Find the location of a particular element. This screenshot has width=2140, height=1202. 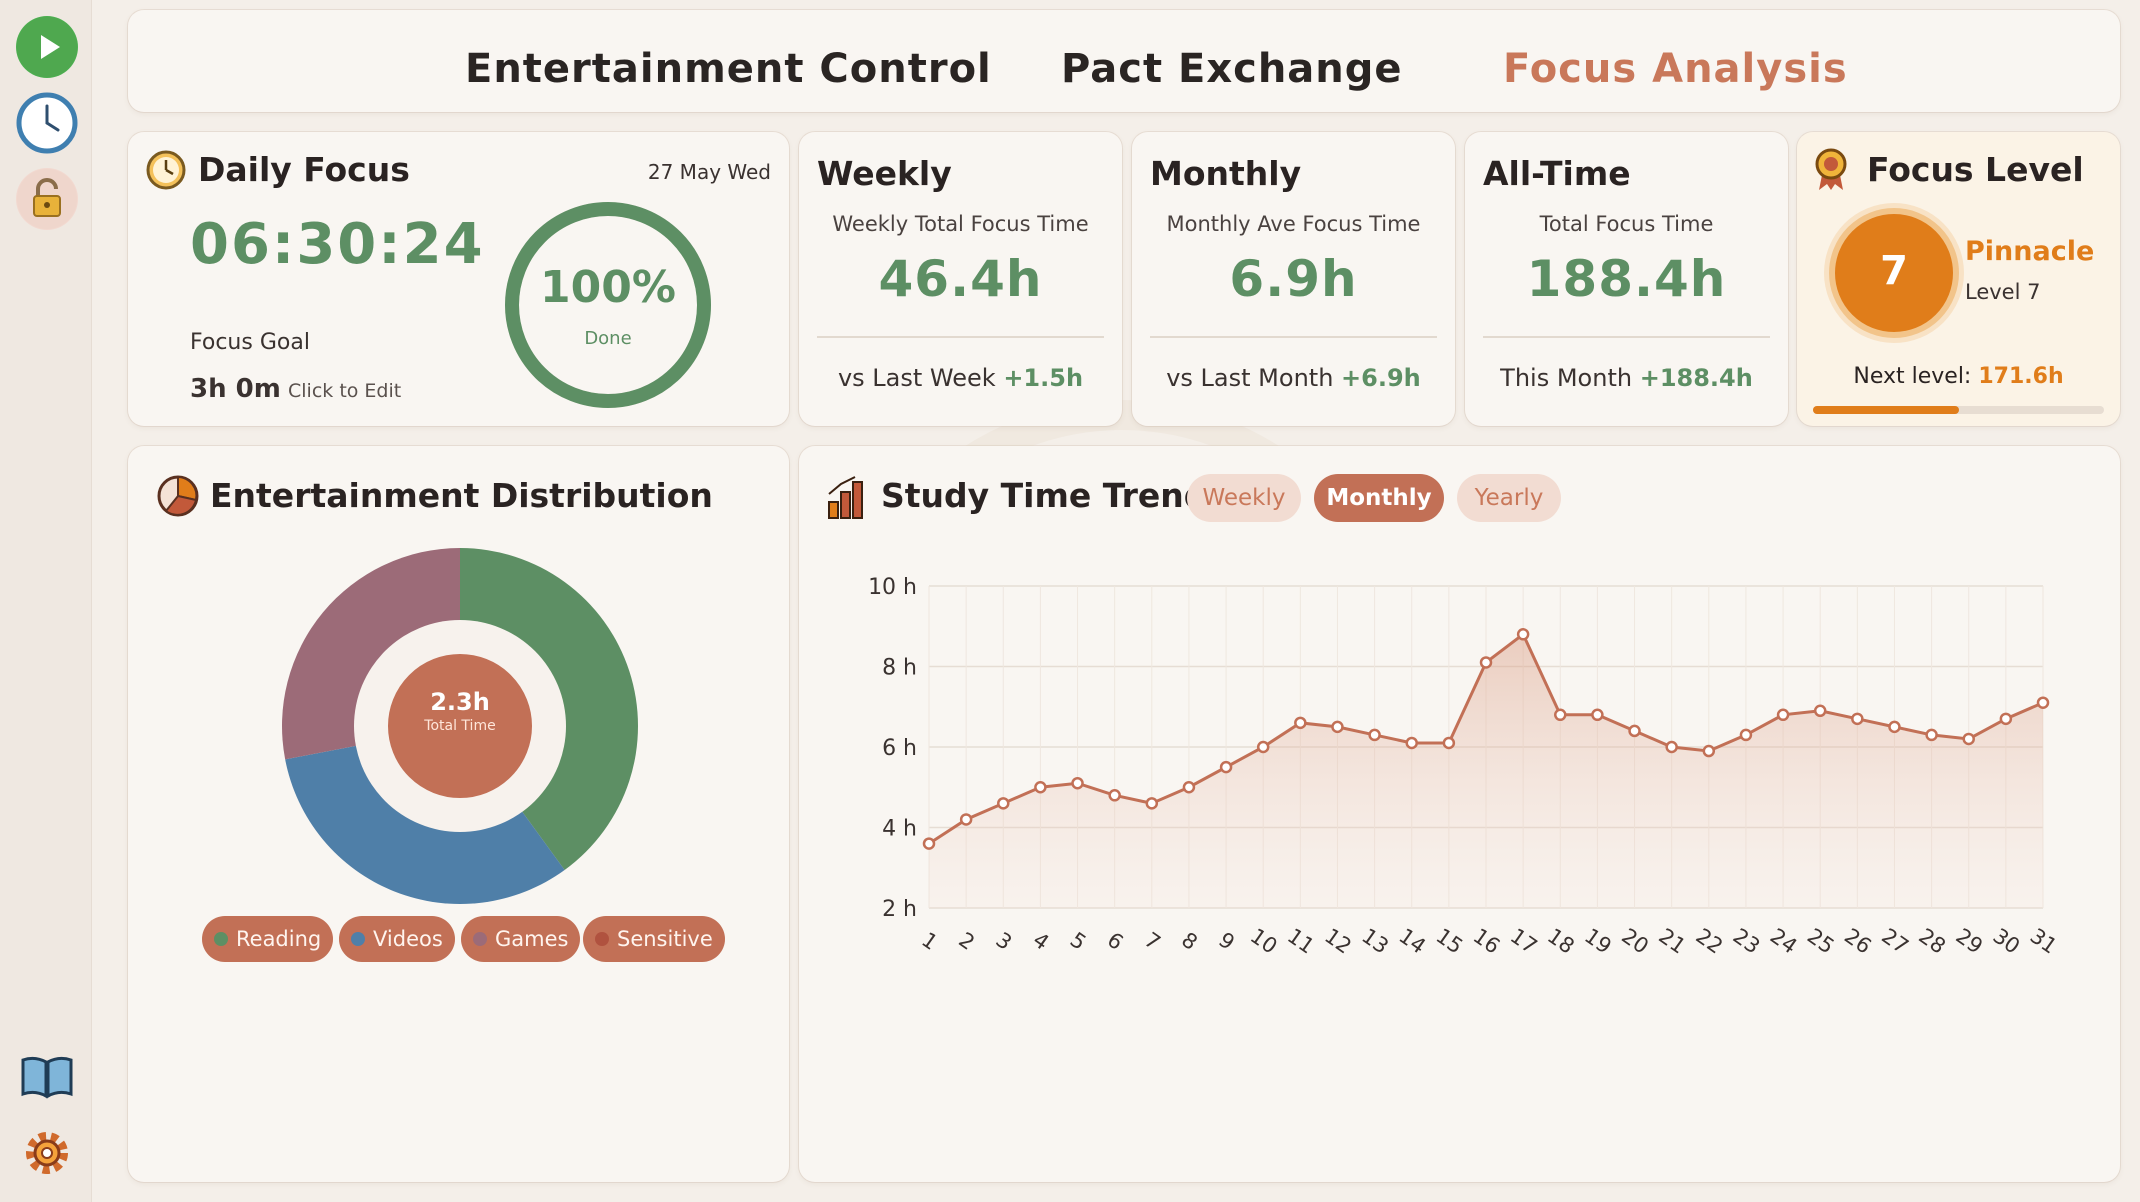

monthly-title: Monthly is located at coordinates (1226, 173).